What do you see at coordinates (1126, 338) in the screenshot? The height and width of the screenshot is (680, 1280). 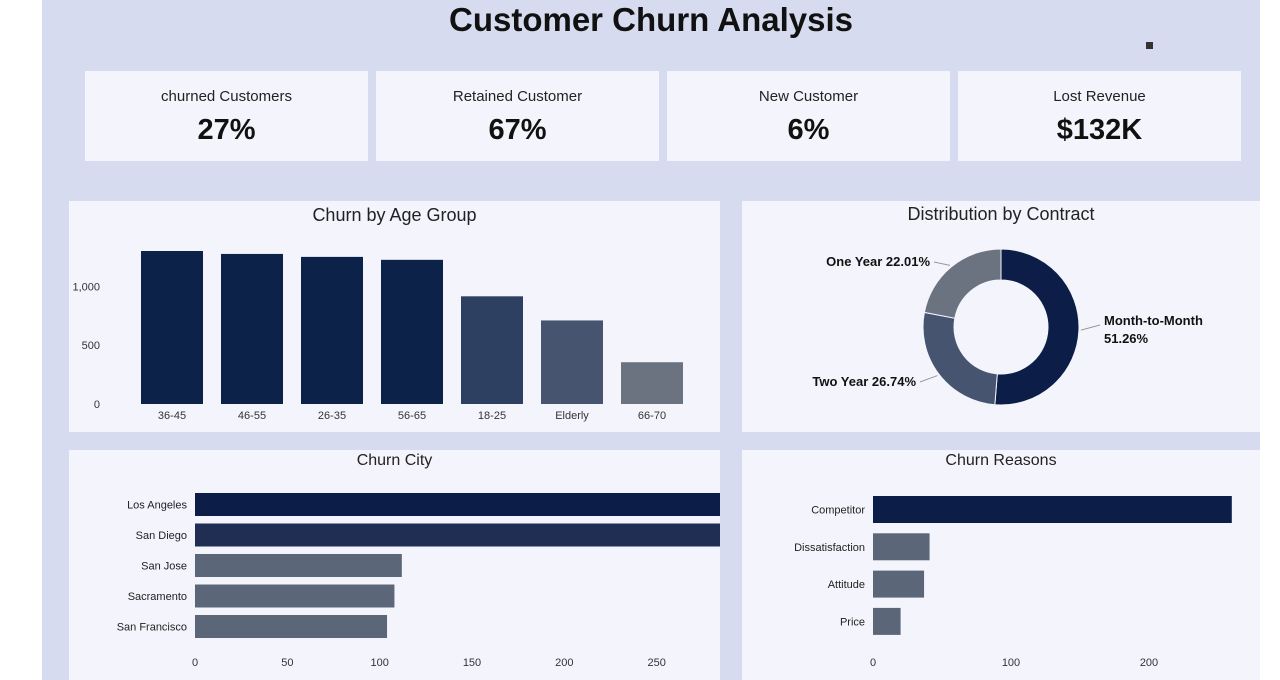 I see `slice-value-label: 51.26%` at bounding box center [1126, 338].